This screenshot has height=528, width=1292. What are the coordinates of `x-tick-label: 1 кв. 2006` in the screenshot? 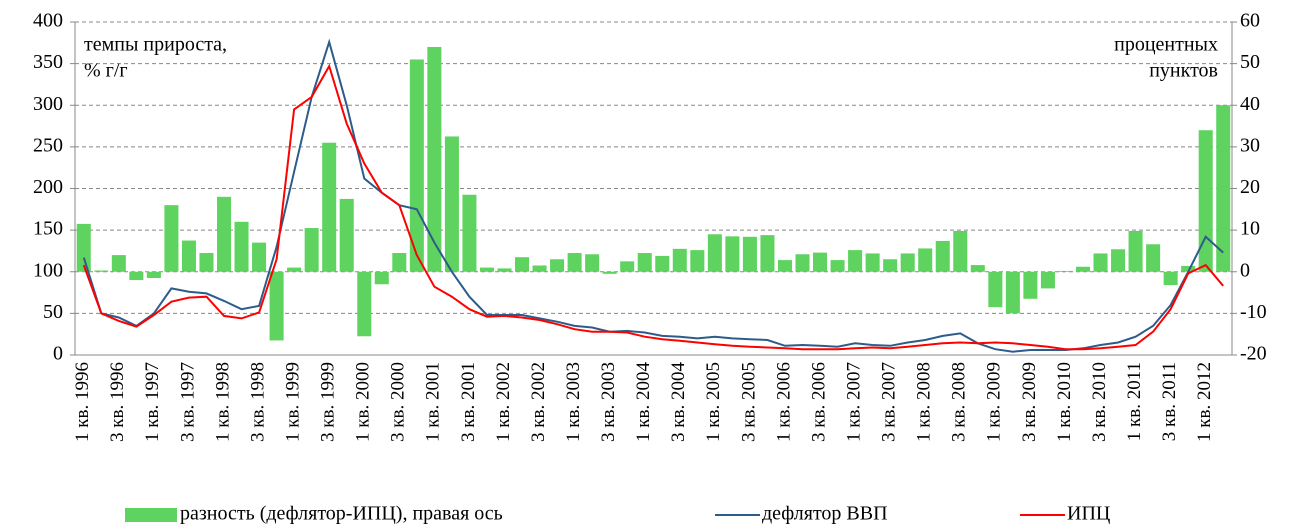 It's located at (783, 402).